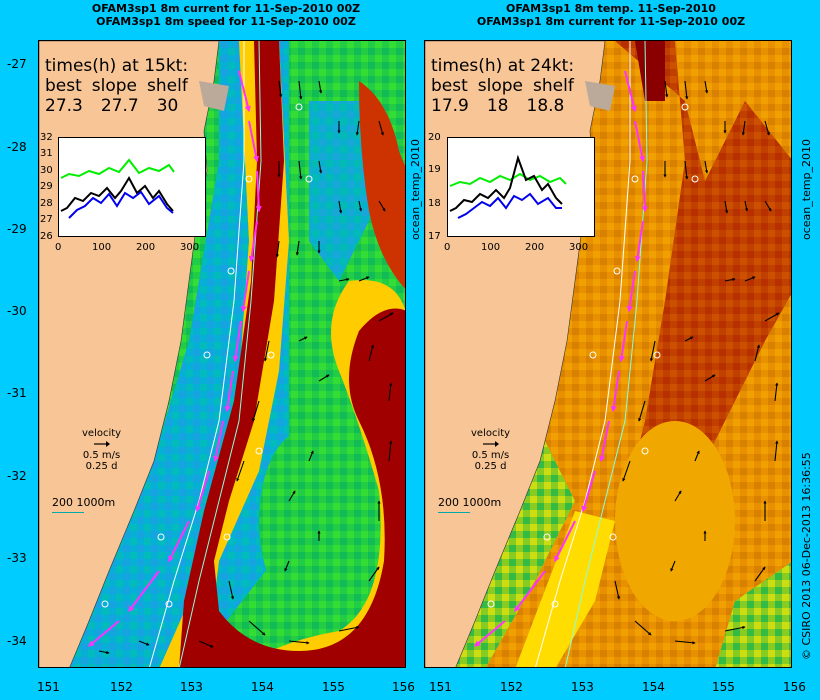  What do you see at coordinates (806, 189) in the screenshot?
I see `right-side-label: ocean_temp_2010` at bounding box center [806, 189].